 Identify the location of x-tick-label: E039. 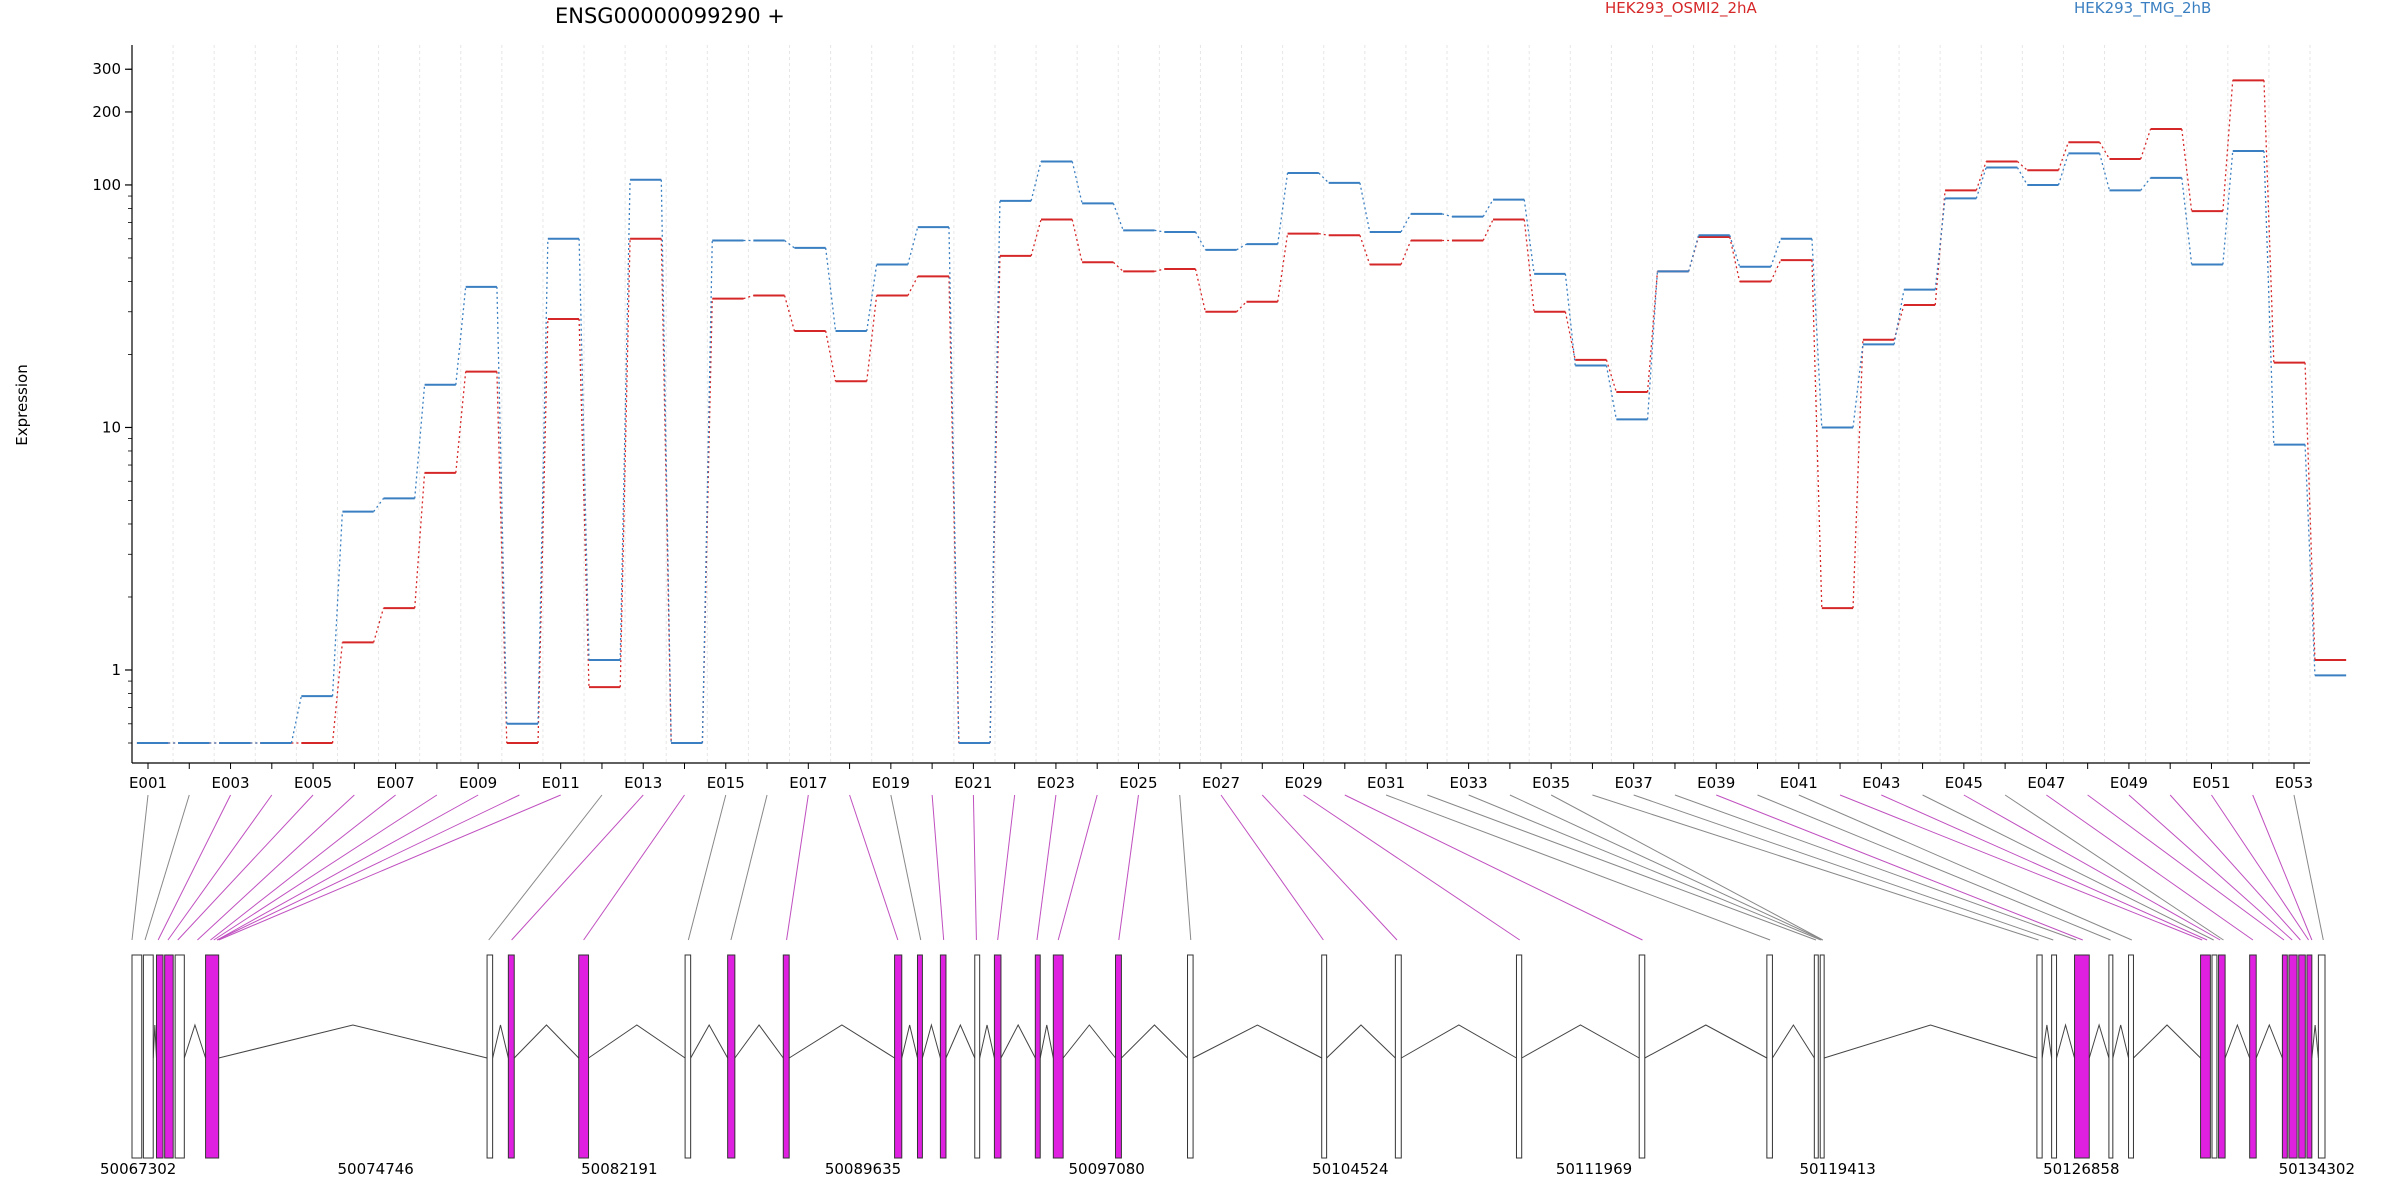
(1716, 783).